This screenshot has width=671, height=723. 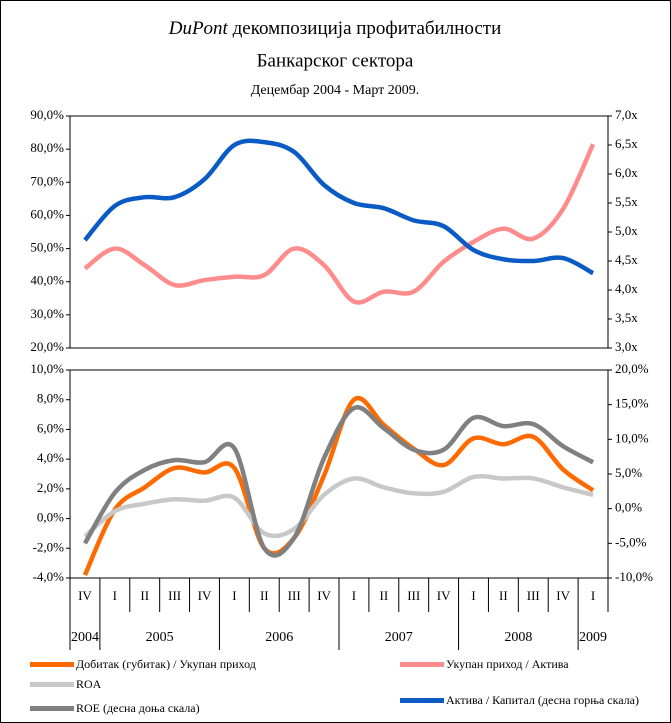 I want to click on y2-tick-label: 3,5x, so click(x=626, y=317).